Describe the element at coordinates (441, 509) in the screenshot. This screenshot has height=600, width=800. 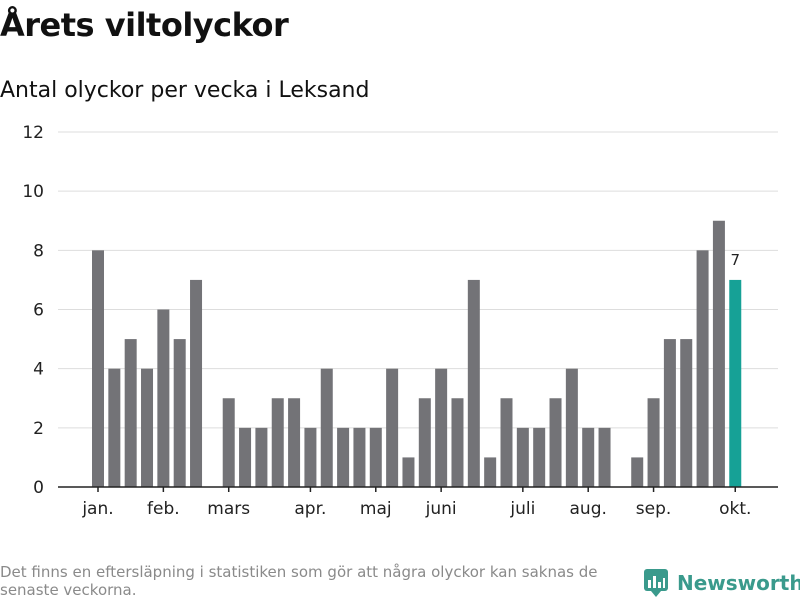
I see `x-tick-label: juni` at that location.